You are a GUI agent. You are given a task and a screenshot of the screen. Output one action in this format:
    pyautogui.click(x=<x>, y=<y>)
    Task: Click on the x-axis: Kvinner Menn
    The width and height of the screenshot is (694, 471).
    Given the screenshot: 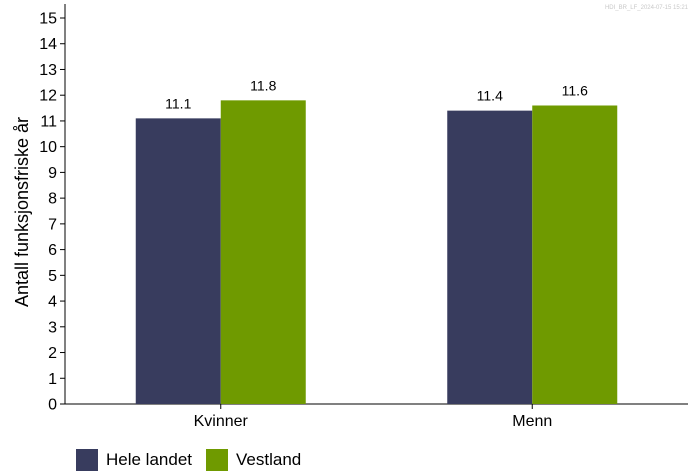 What is the action you would take?
    pyautogui.click(x=376, y=416)
    